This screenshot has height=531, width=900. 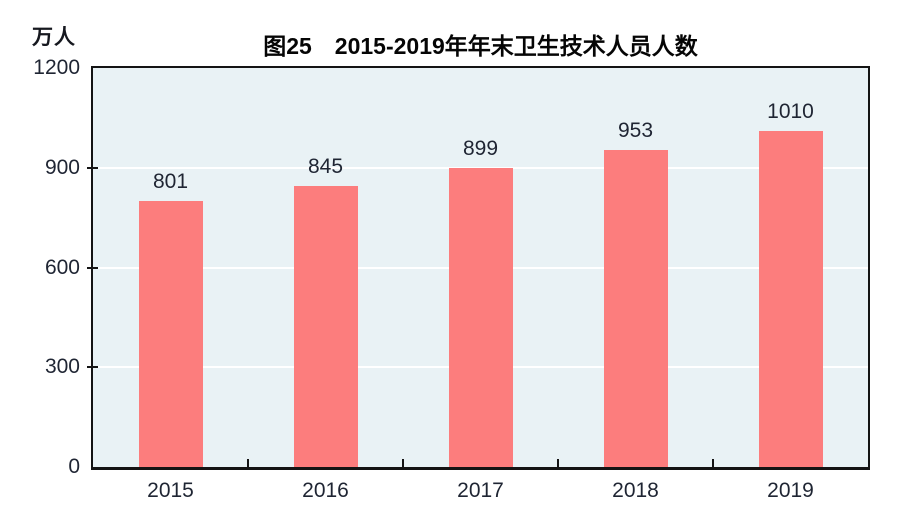 What do you see at coordinates (325, 490) in the screenshot?
I see `x-axis-category-label: 2016` at bounding box center [325, 490].